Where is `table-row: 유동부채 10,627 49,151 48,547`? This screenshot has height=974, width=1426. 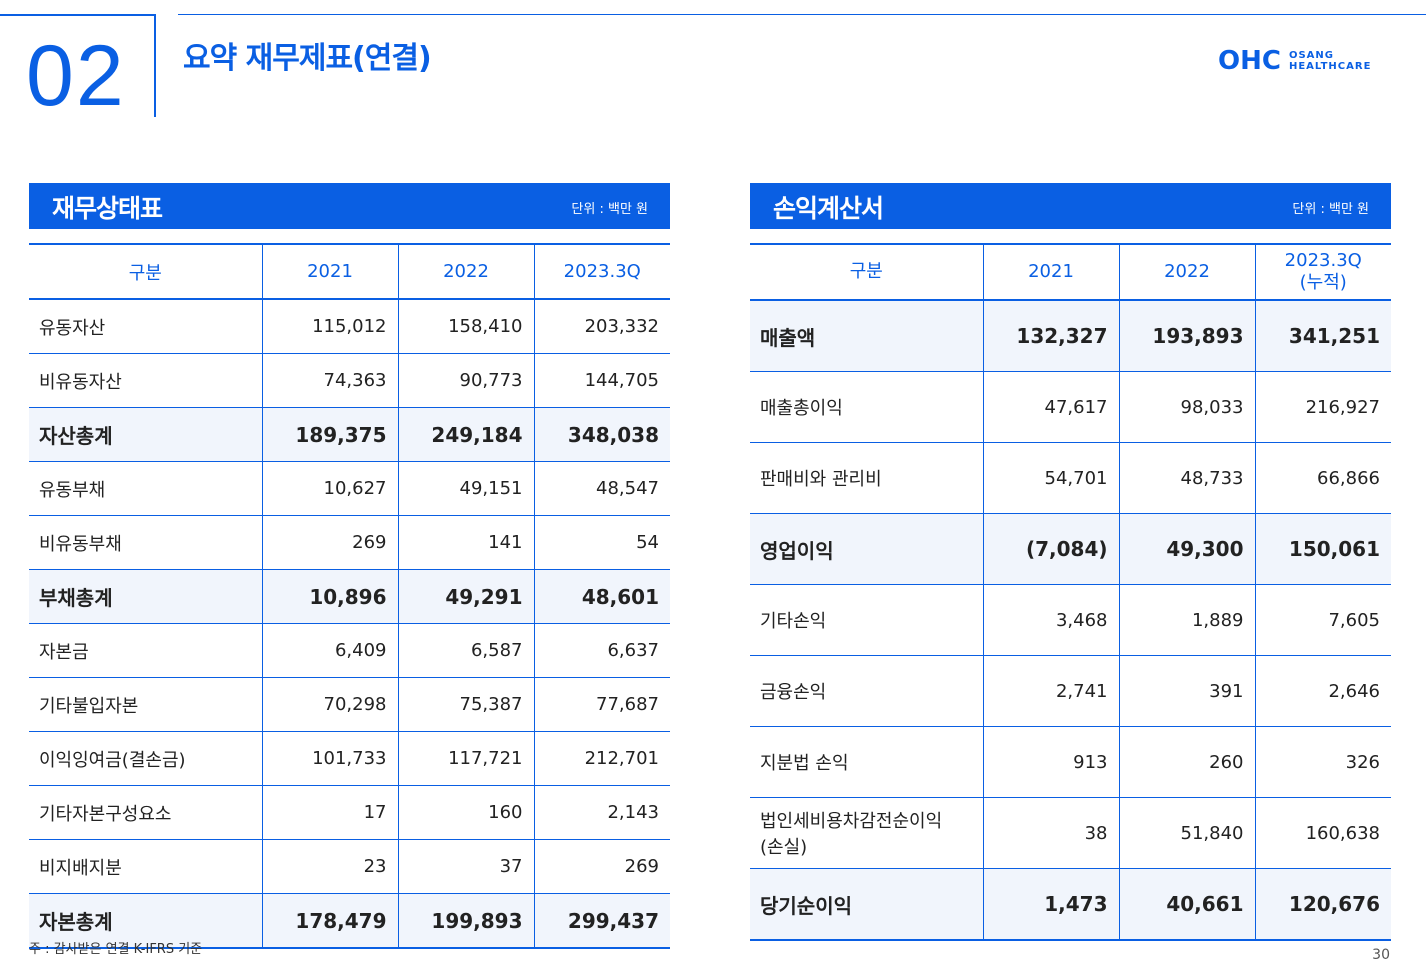
table-row: 유동부채 10,627 49,151 48,547 is located at coordinates (349, 488).